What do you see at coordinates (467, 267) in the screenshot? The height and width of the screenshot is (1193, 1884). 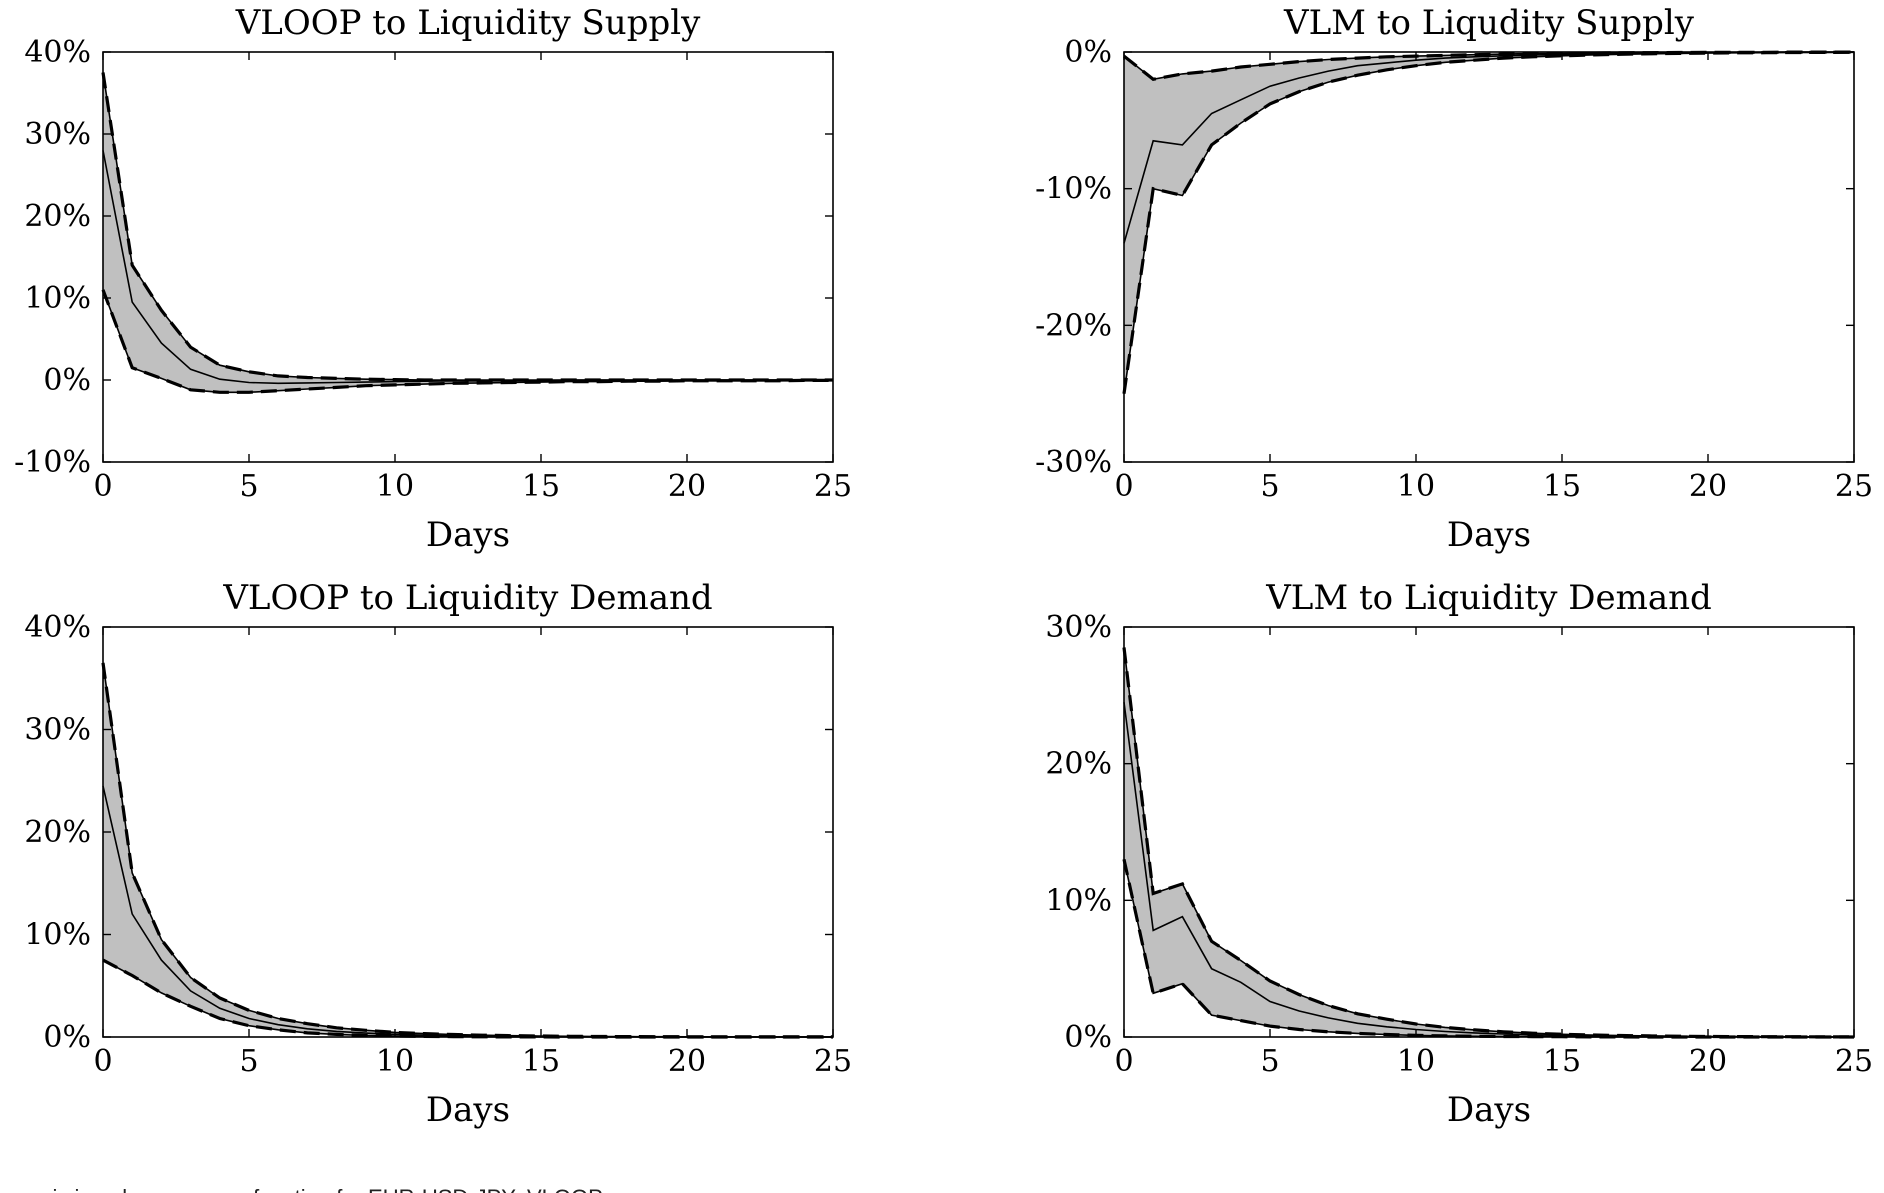 I see `estimate-line` at bounding box center [467, 267].